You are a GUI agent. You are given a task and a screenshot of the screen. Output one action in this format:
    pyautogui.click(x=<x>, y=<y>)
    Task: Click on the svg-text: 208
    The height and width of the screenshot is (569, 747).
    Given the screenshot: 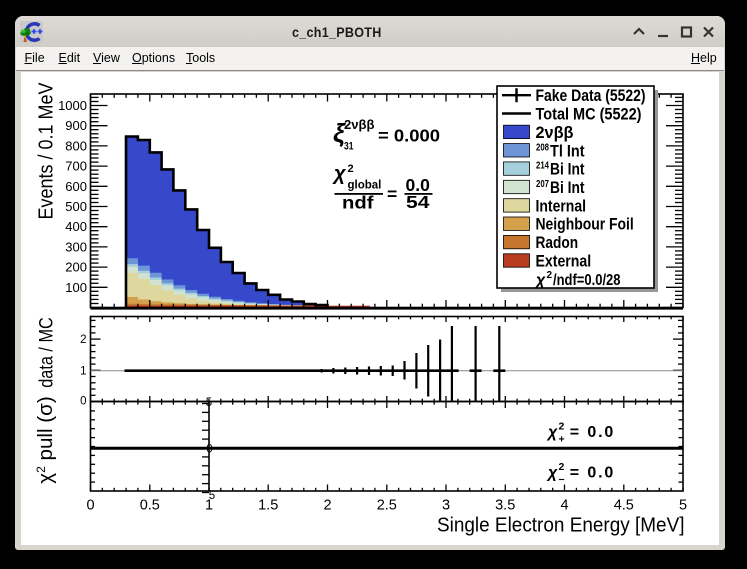 What is the action you would take?
    pyautogui.click(x=542, y=147)
    